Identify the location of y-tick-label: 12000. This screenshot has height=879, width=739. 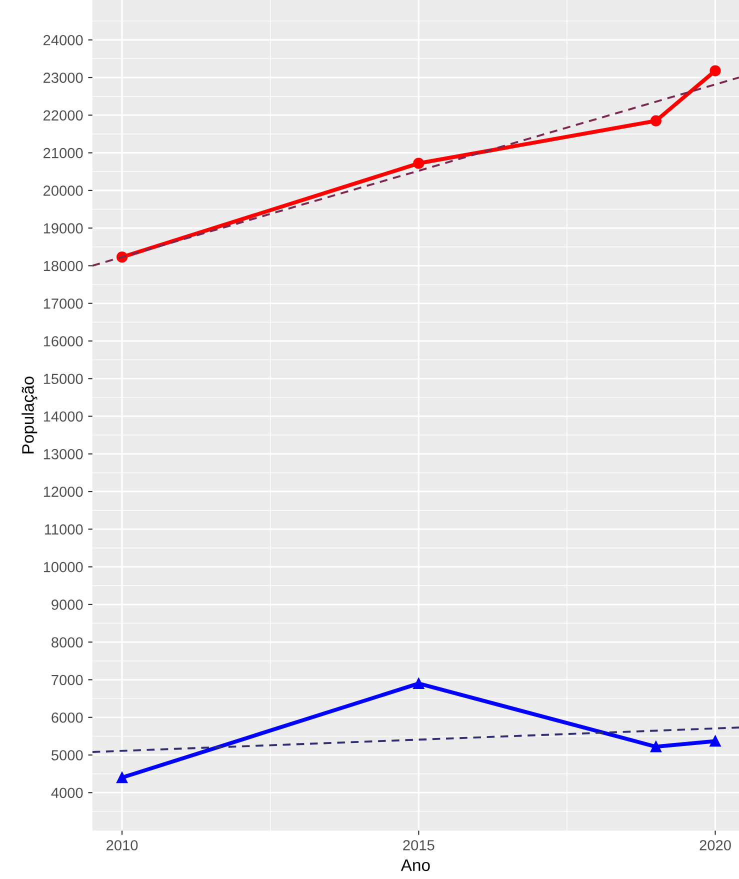
(63, 491).